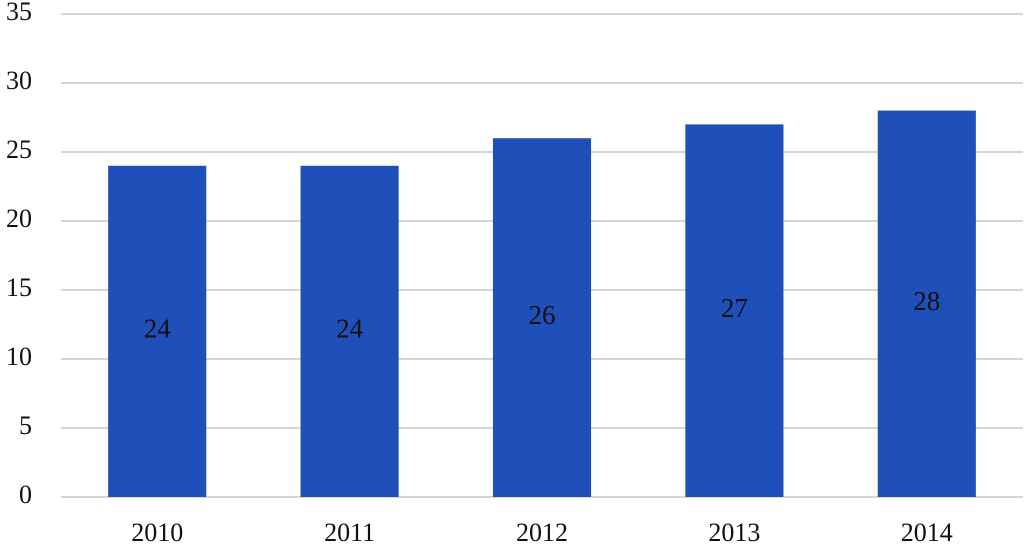  I want to click on y-tick-label: 25, so click(19, 149).